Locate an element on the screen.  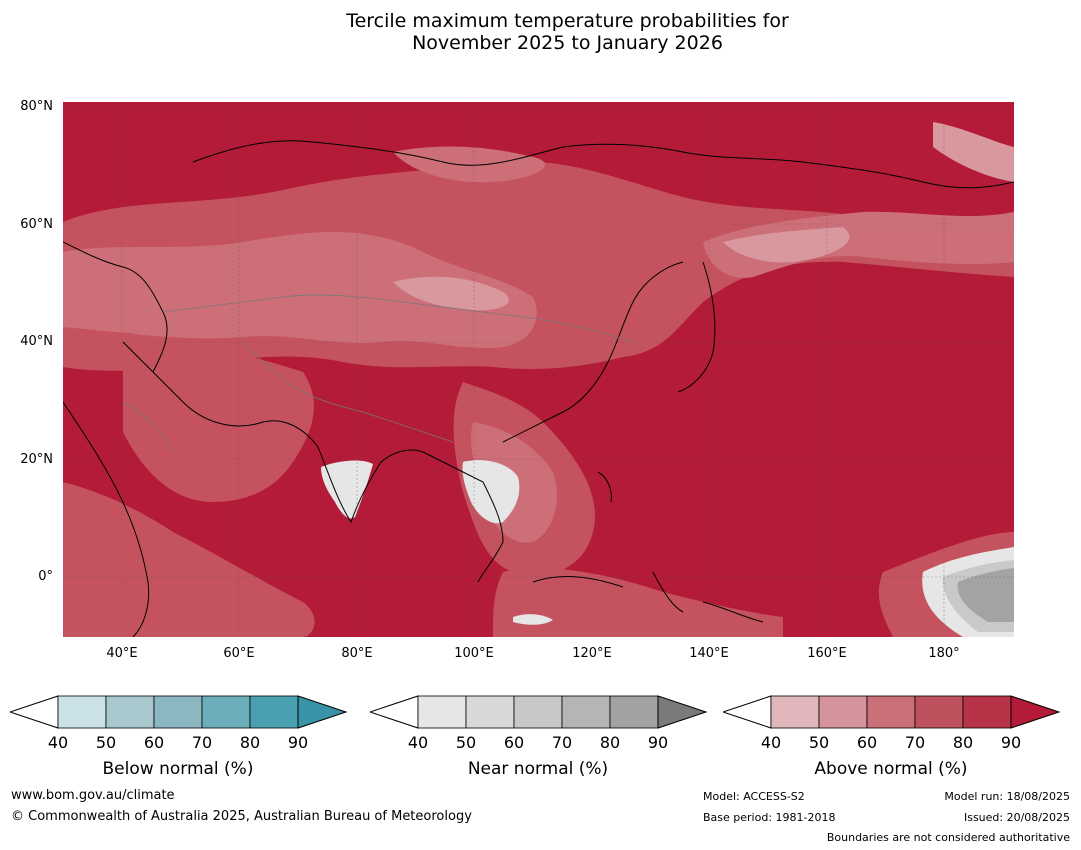
near-tick-50: 50 is located at coordinates (466, 742).